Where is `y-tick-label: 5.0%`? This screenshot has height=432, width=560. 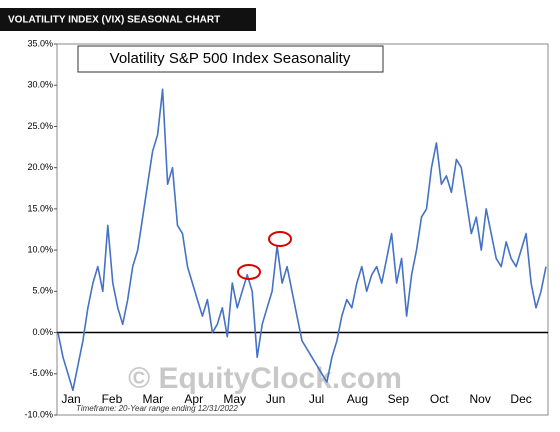 y-tick-label: 5.0% is located at coordinates (42, 291).